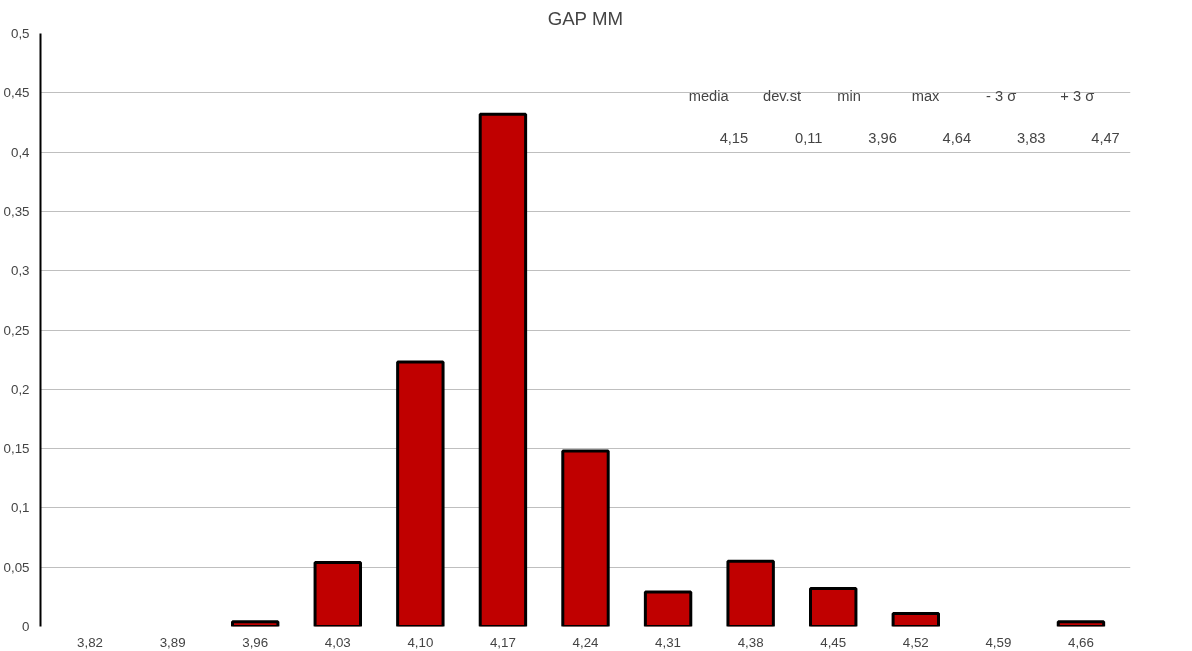 Image resolution: width=1192 pixels, height=651 pixels. What do you see at coordinates (16, 93) in the screenshot?
I see `y-tick-label: 0,45` at bounding box center [16, 93].